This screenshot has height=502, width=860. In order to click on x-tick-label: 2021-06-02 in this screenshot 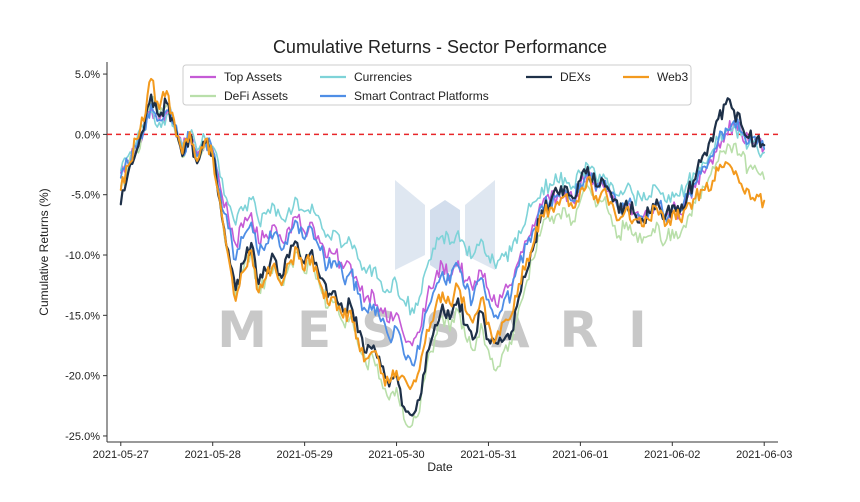, I will do `click(672, 455)`.